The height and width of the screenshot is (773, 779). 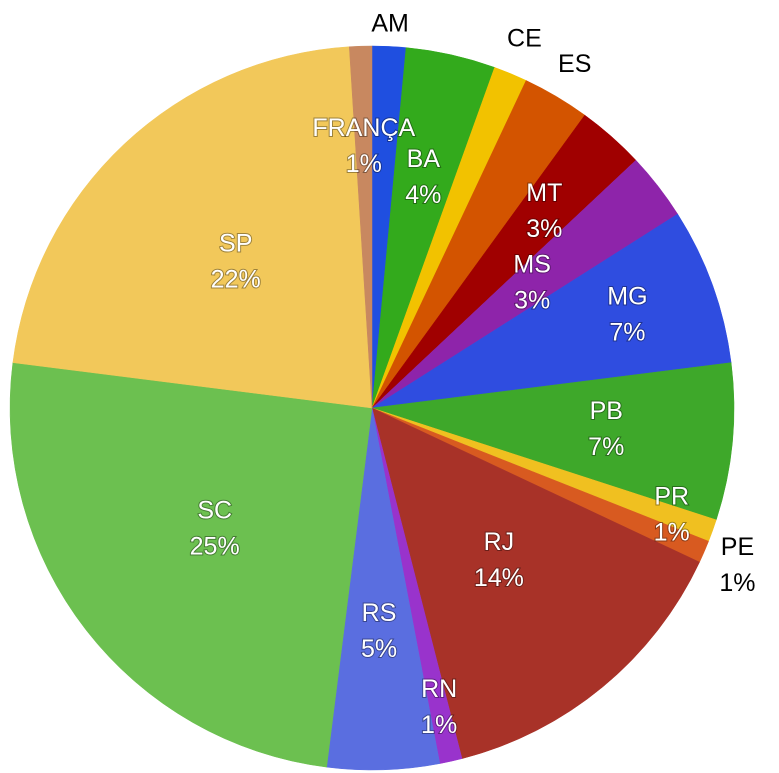 What do you see at coordinates (215, 547) in the screenshot?
I see `slice-value-label: 25%` at bounding box center [215, 547].